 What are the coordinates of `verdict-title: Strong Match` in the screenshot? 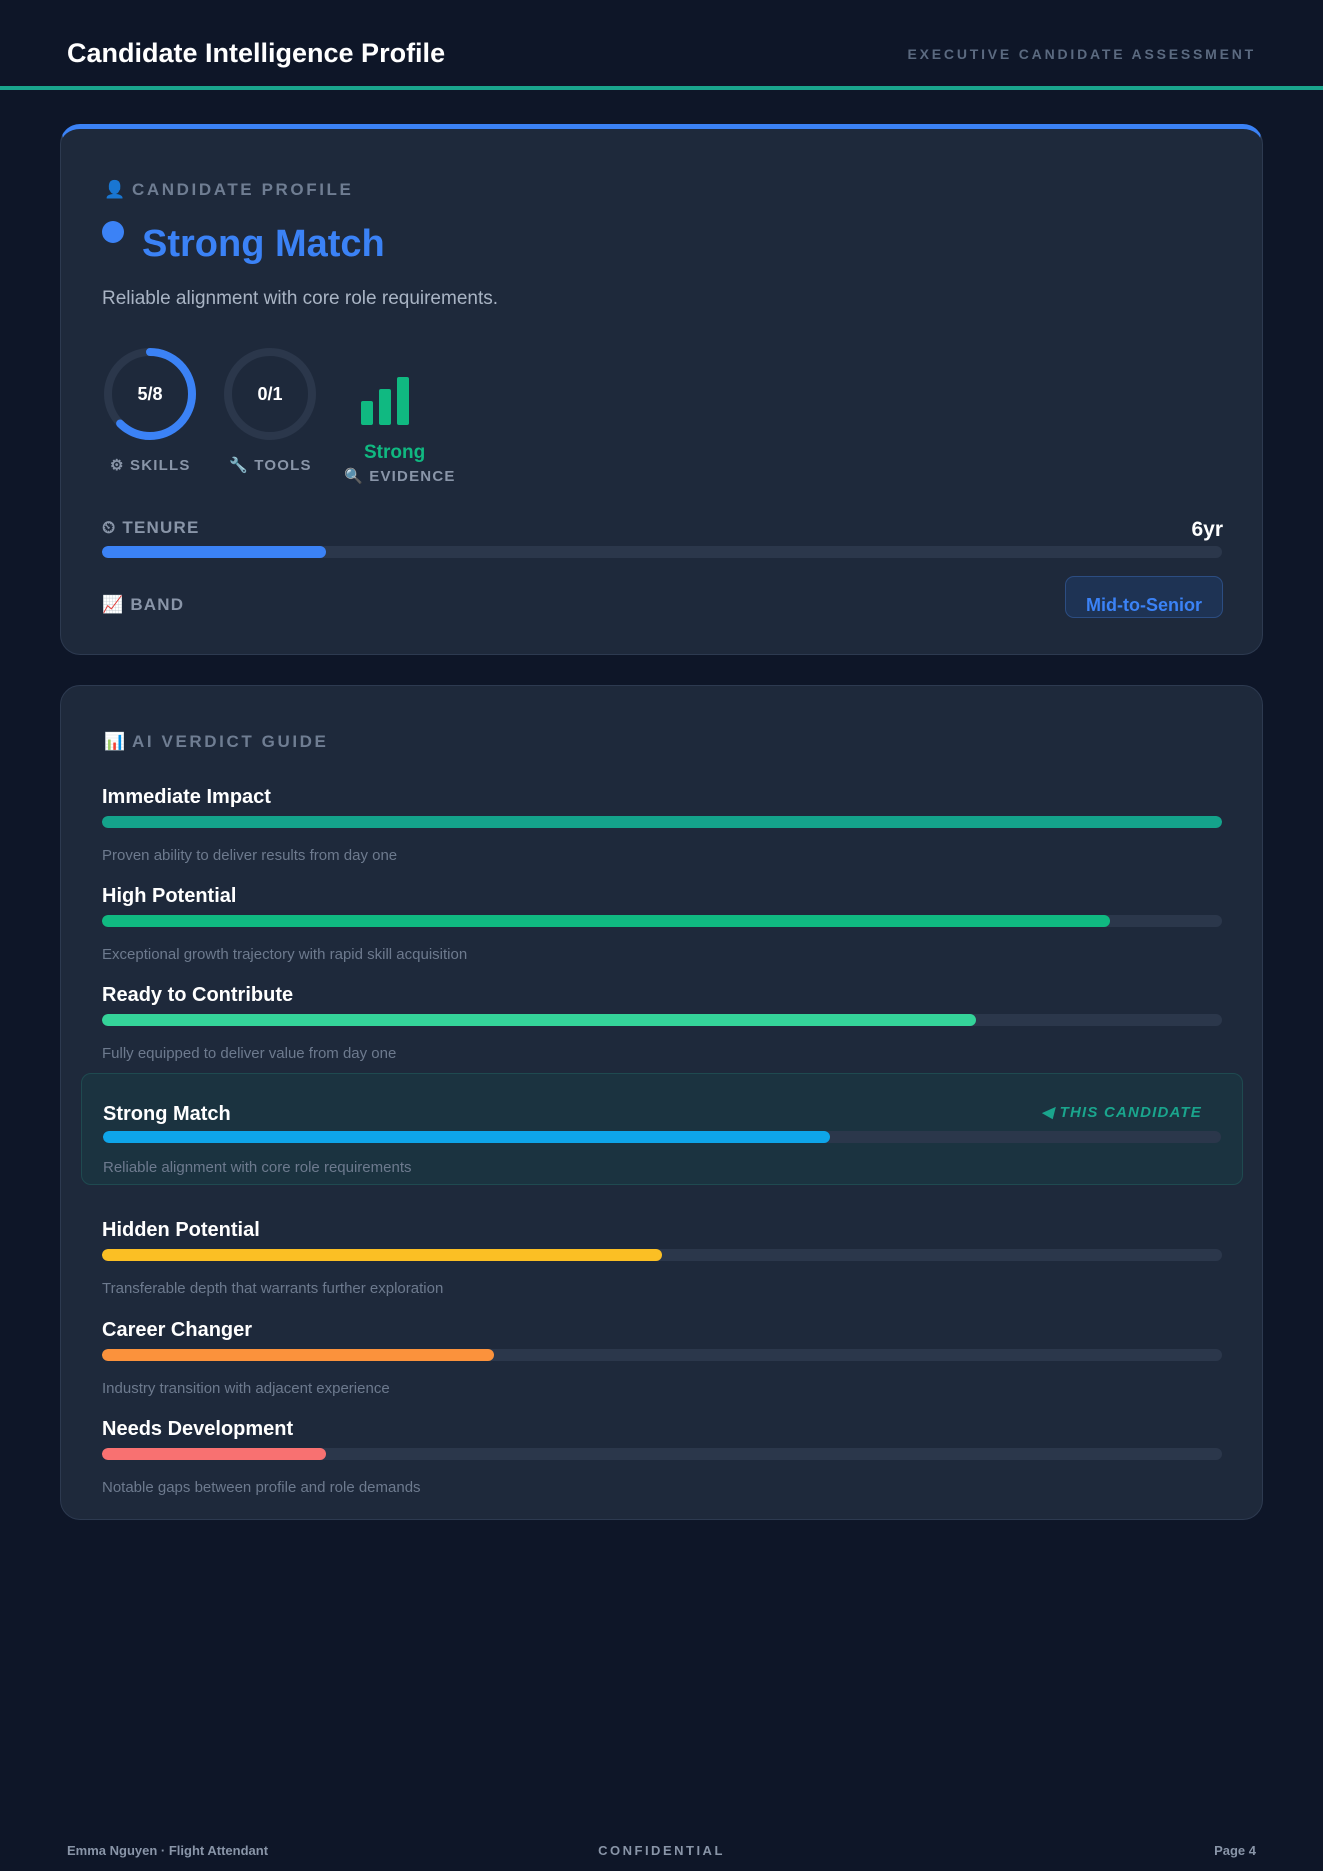 It's located at (263, 244).